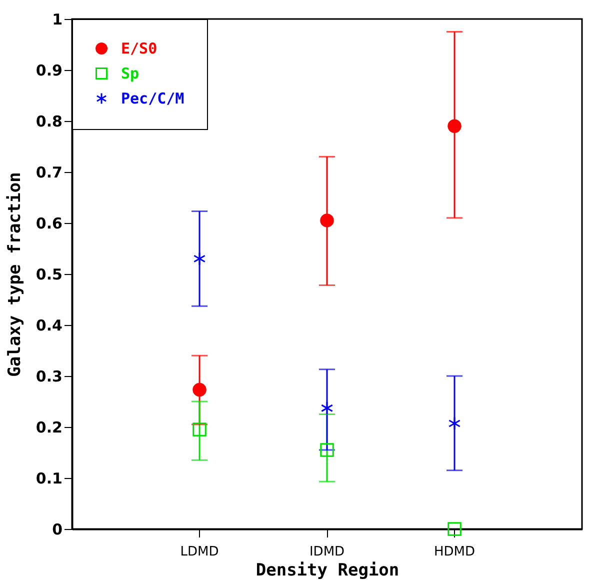 This screenshot has height=587, width=600. What do you see at coordinates (327, 552) in the screenshot?
I see `x-tick-label: IDMD` at bounding box center [327, 552].